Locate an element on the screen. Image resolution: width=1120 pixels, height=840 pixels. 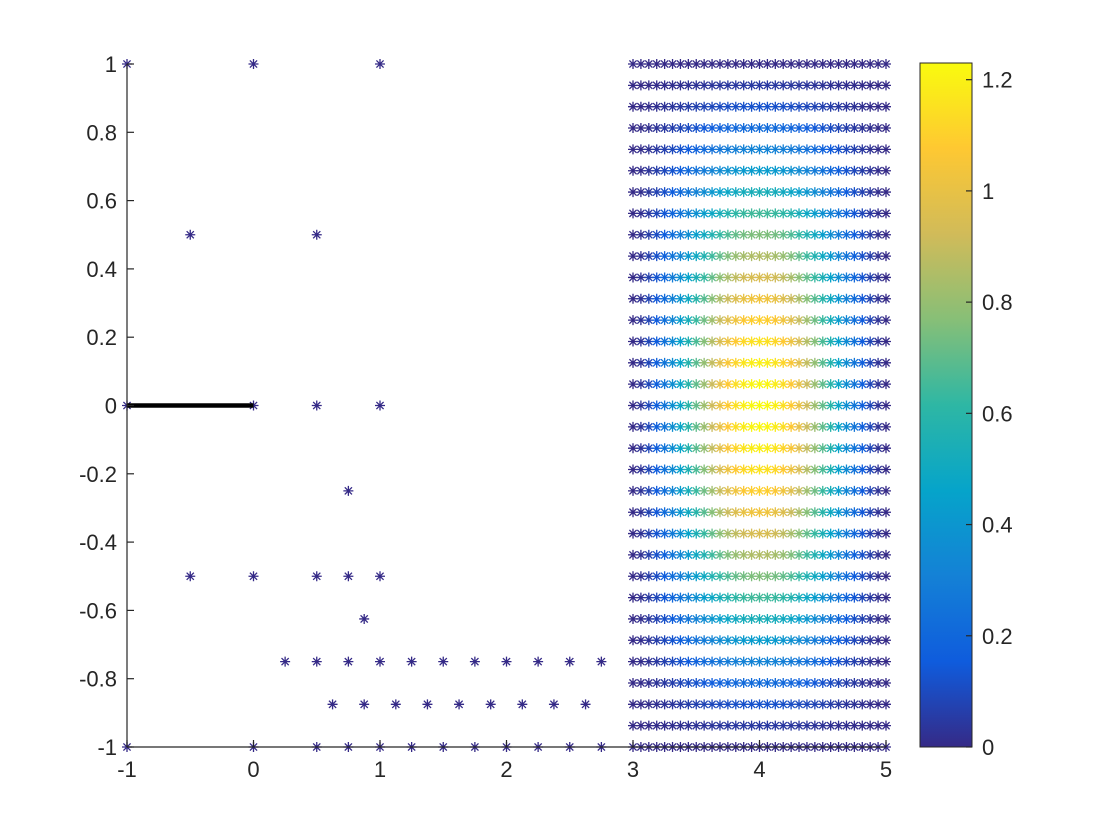
colorbar-gradient is located at coordinates (946, 405).